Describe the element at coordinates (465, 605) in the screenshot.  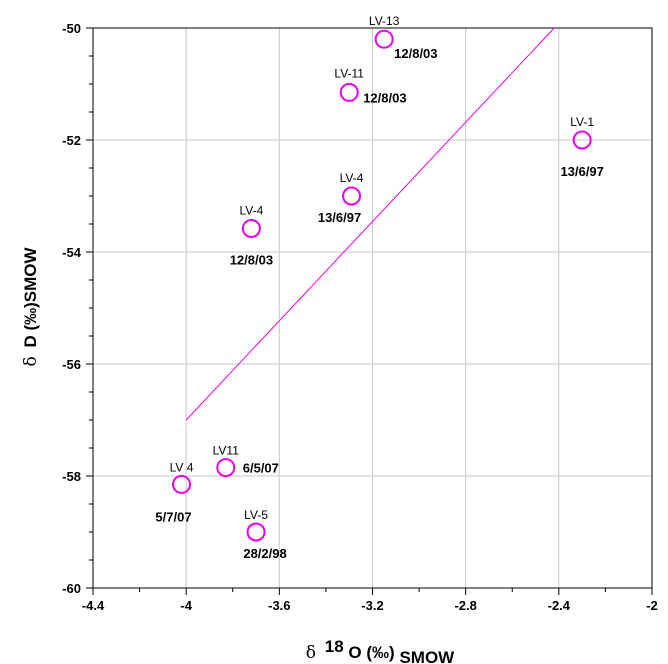
I see `x-tick-label: -2.8` at that location.